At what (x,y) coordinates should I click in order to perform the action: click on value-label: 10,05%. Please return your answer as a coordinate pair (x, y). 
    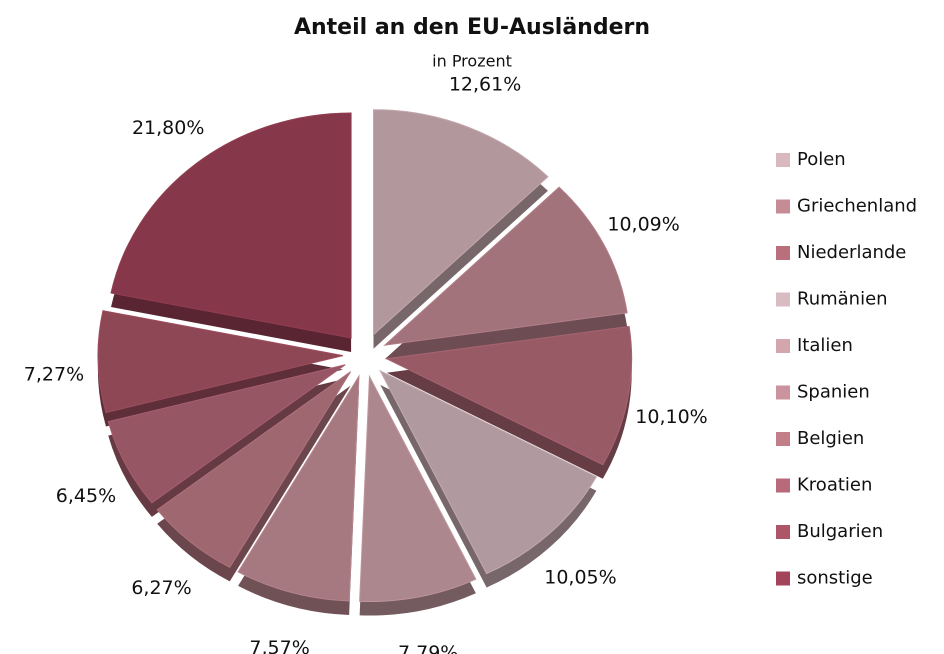
    Looking at the image, I should click on (580, 578).